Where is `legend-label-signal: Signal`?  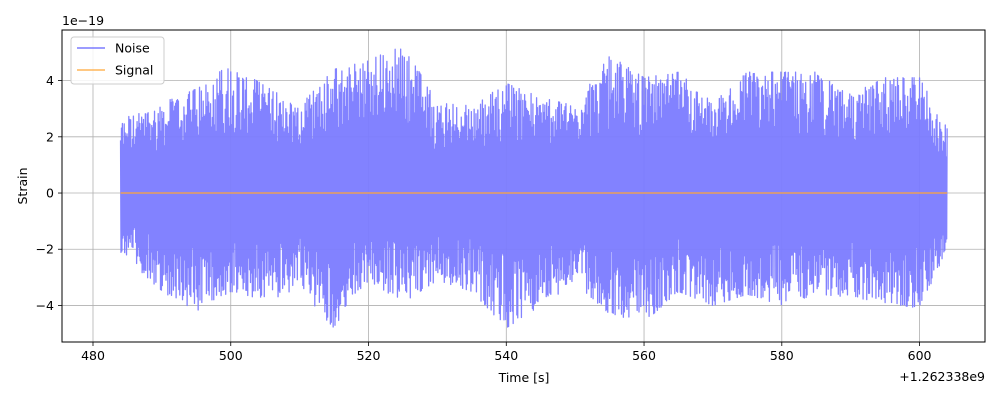 legend-label-signal: Signal is located at coordinates (134, 70).